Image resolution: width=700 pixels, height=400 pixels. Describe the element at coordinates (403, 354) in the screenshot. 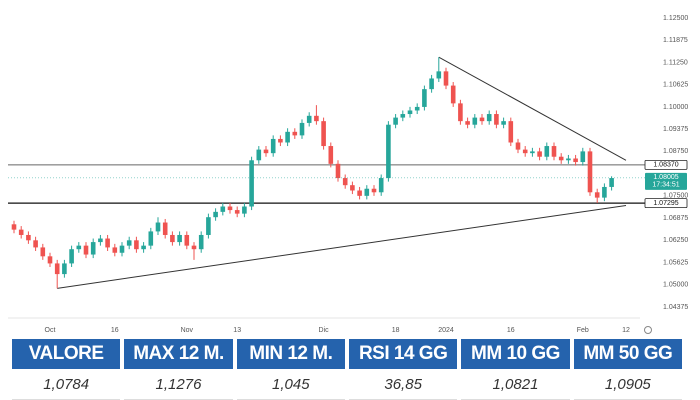

I see `header-cell: RSI 14 GG` at that location.